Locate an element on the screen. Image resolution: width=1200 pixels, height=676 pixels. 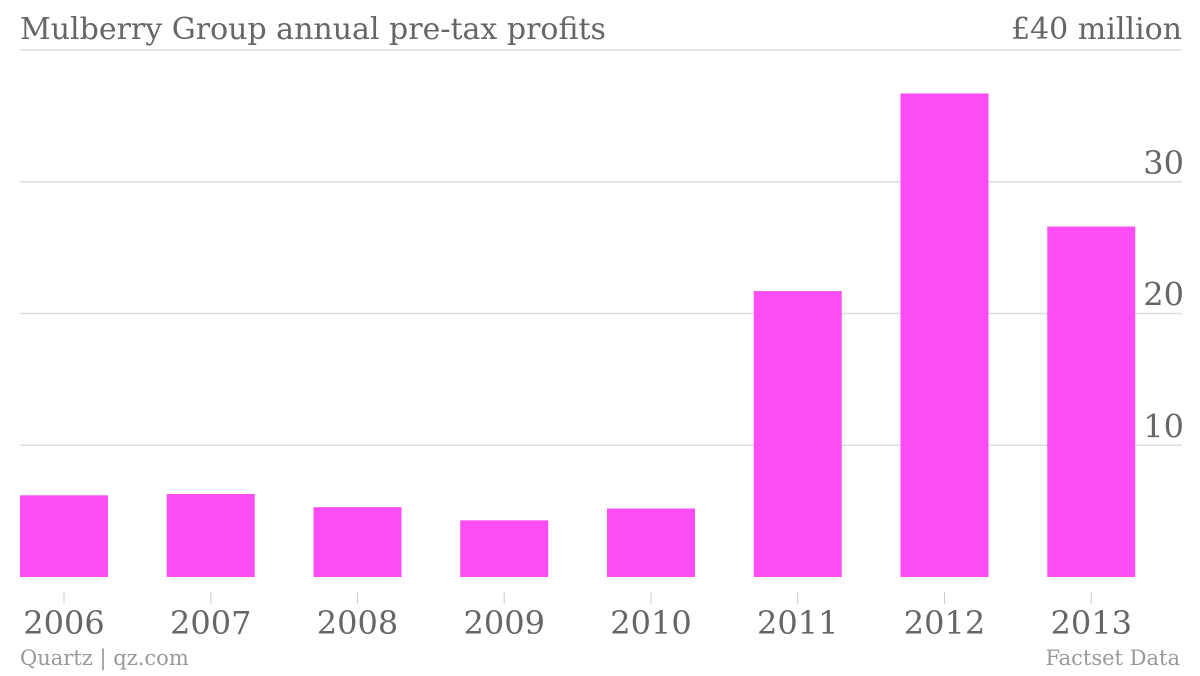
x-tick-label: 2010 is located at coordinates (650, 623).